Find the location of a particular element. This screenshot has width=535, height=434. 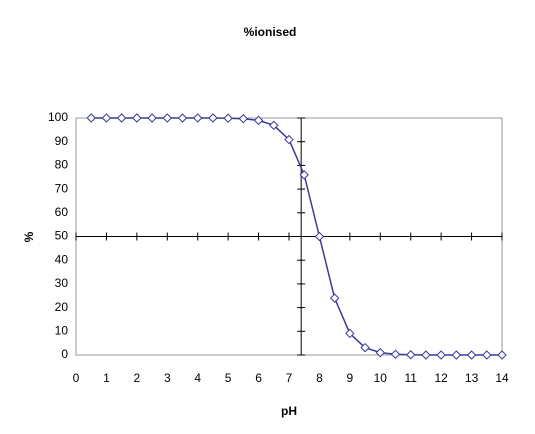

y-tick-label: 90 is located at coordinates (62, 141).